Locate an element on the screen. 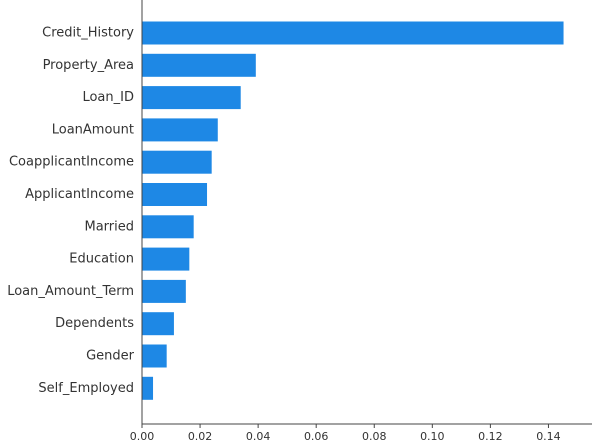 This screenshot has height=442, width=592. category-label: Dependents is located at coordinates (94, 323).